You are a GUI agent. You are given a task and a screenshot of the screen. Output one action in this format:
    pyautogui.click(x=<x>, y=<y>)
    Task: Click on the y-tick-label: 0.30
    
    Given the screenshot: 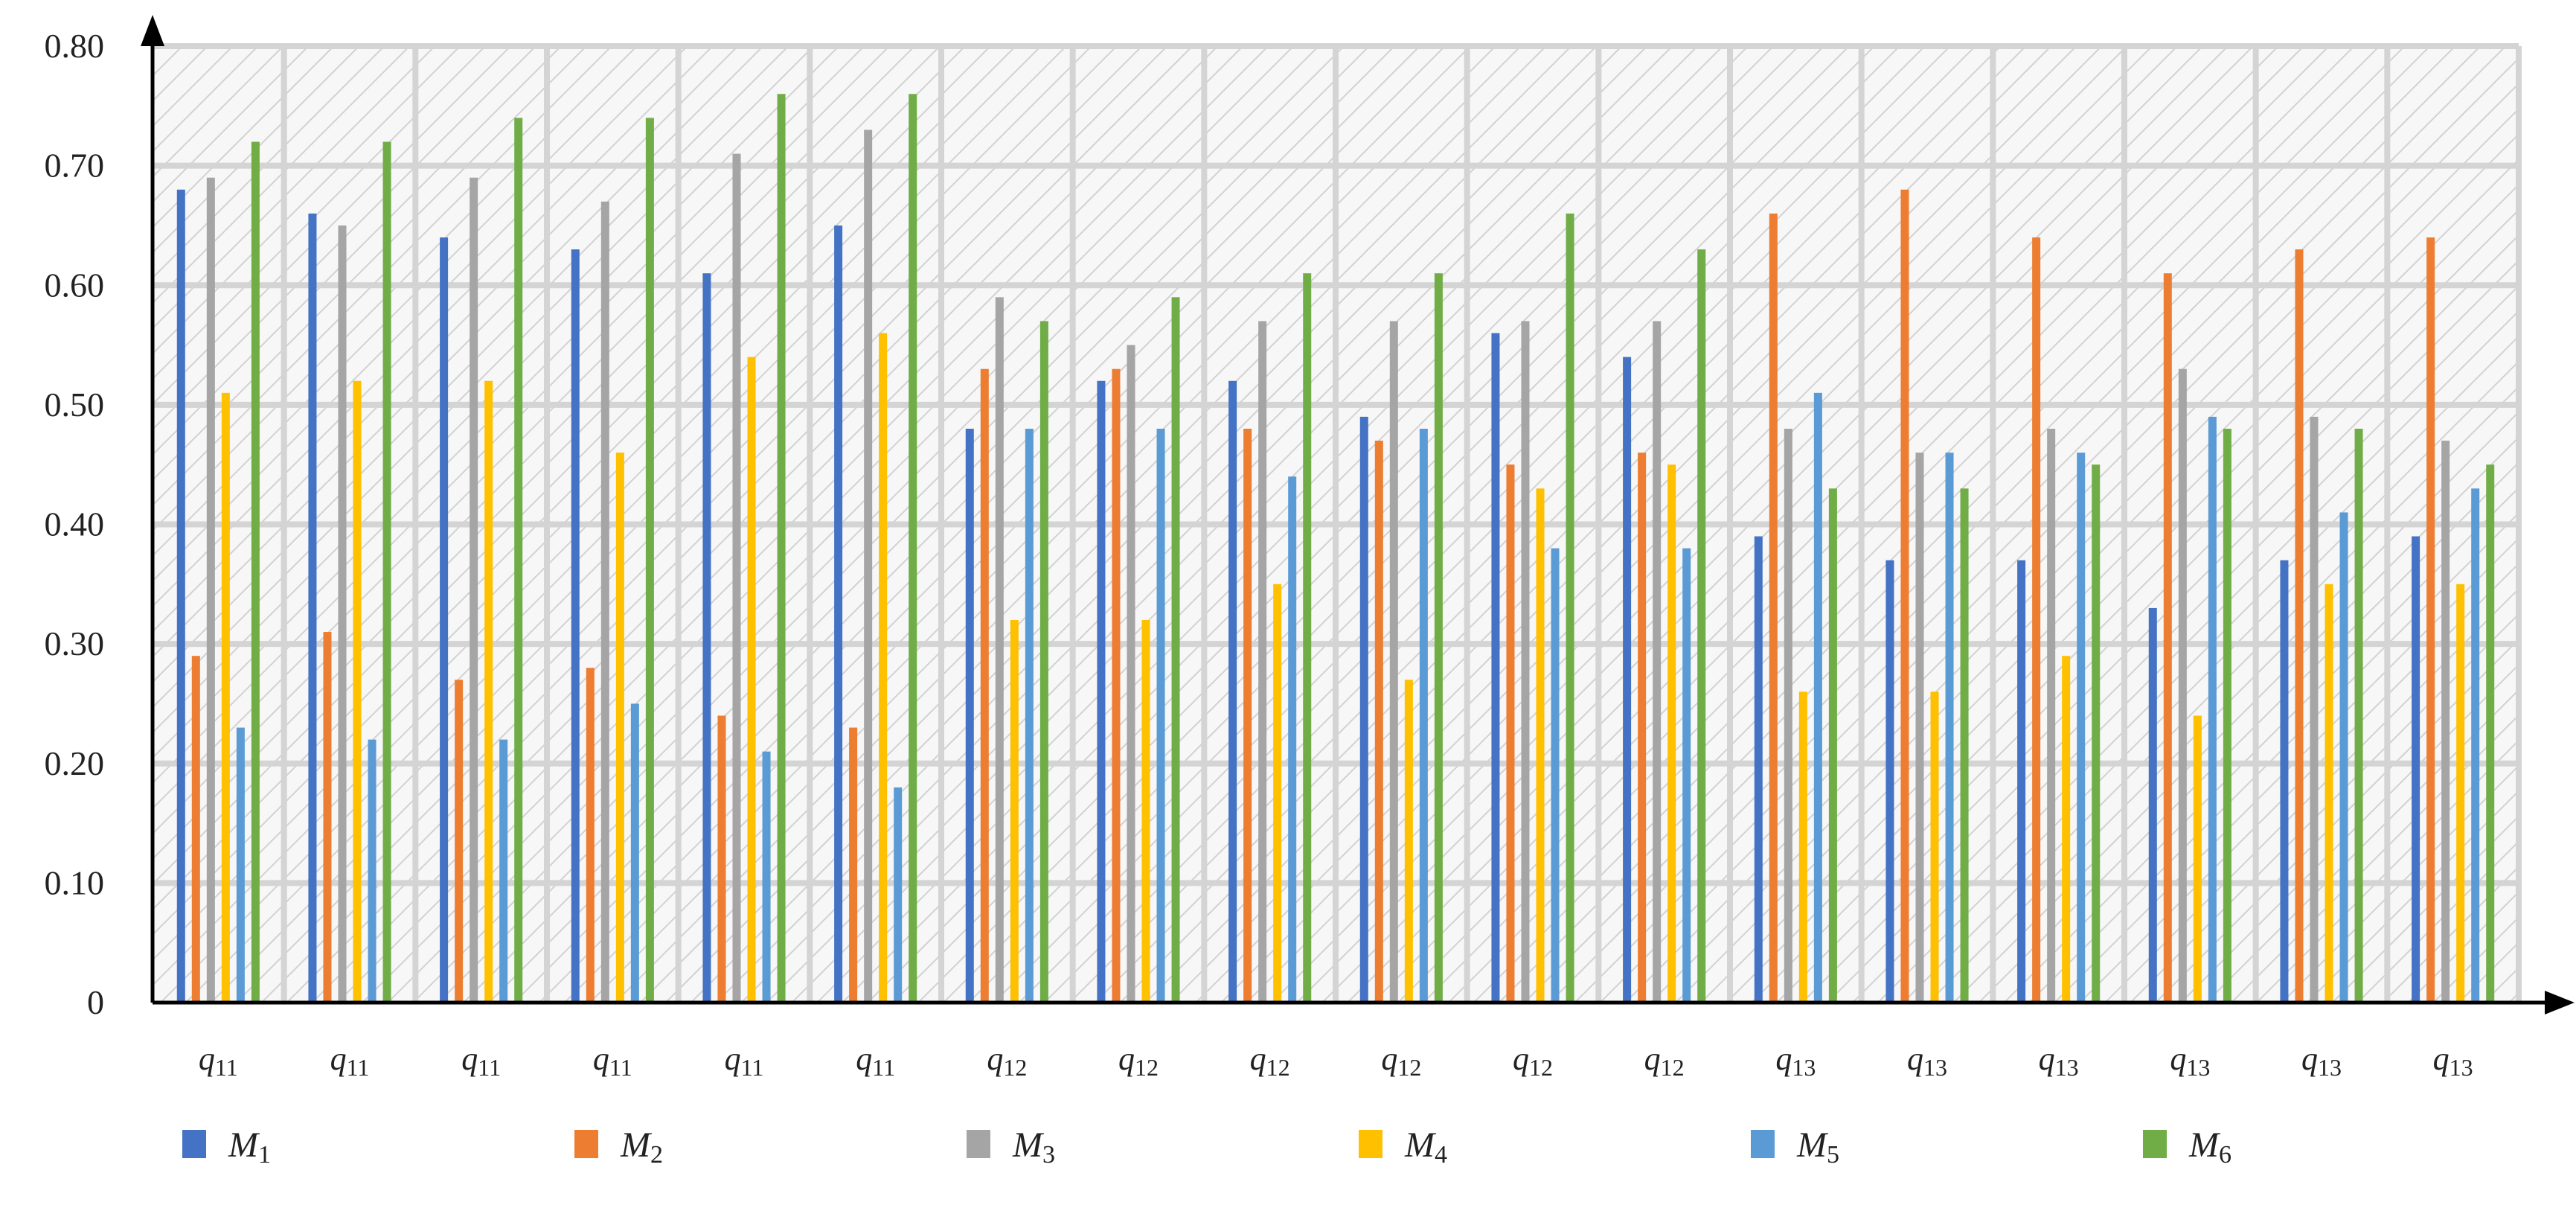 What is the action you would take?
    pyautogui.click(x=75, y=643)
    